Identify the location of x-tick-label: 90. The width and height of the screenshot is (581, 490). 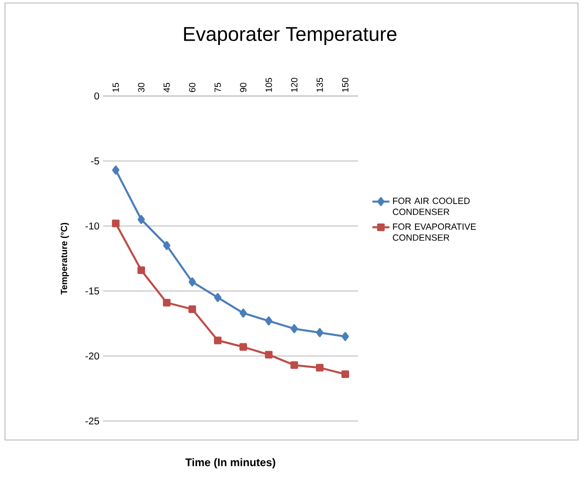
(243, 87).